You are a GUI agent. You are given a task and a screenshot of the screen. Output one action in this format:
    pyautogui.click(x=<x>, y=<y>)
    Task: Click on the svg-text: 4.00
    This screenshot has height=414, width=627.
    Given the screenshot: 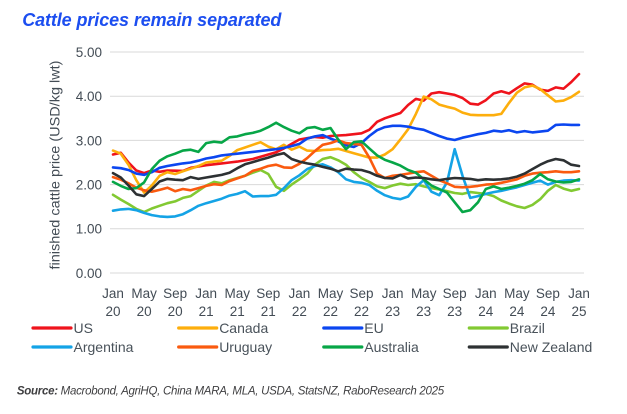 What is the action you would take?
    pyautogui.click(x=89, y=96)
    